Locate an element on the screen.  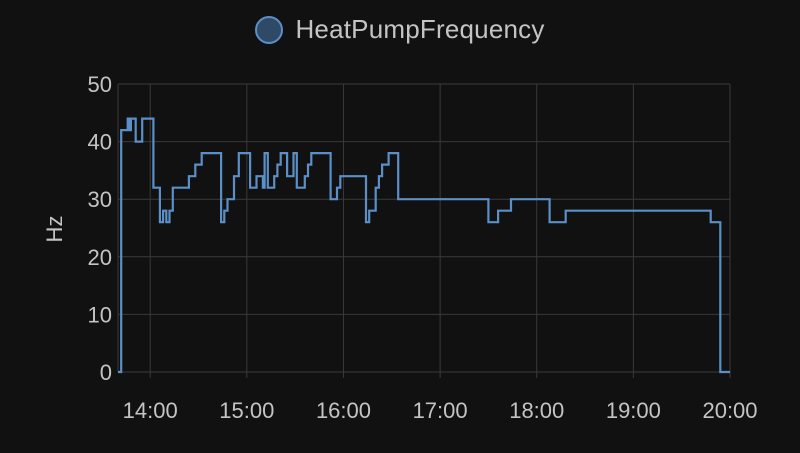
x-tick-label: 14:00 is located at coordinates (150, 410).